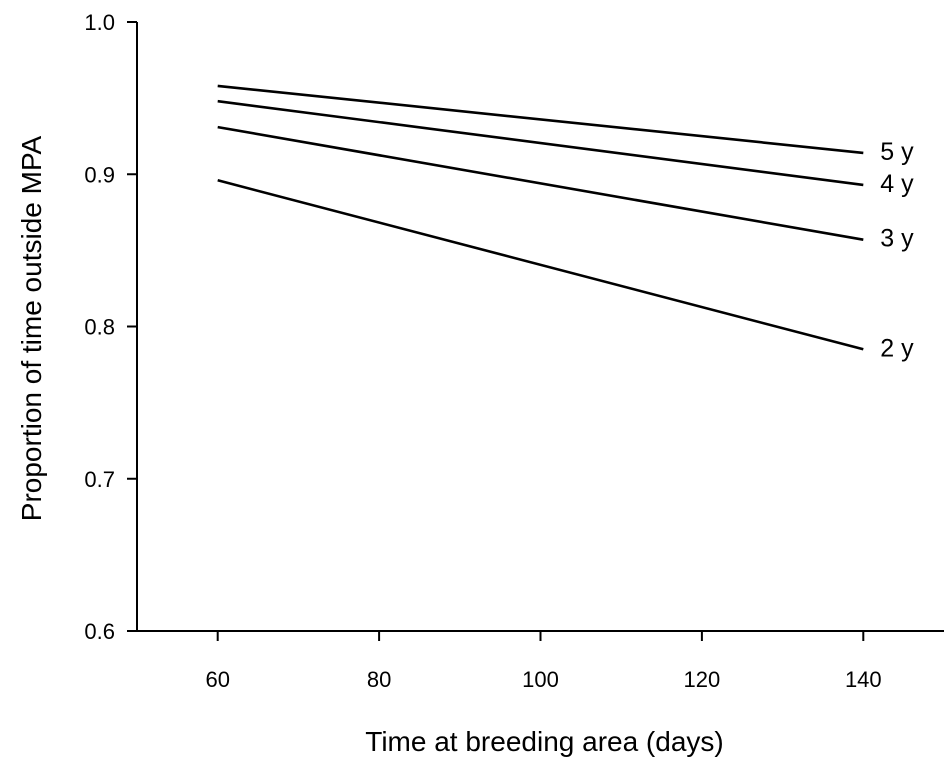 Image resolution: width=945 pixels, height=761 pixels. What do you see at coordinates (31, 328) in the screenshot?
I see `y-axis-title: Proportion of time outside MPA` at bounding box center [31, 328].